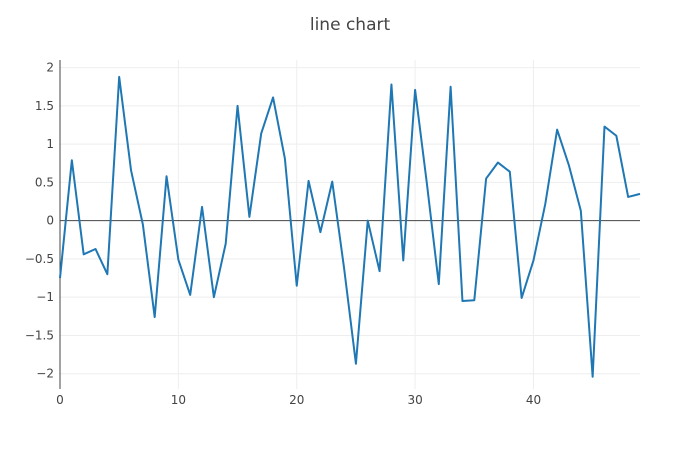  What do you see at coordinates (50, 68) in the screenshot?
I see `y-tick-label: 2` at bounding box center [50, 68].